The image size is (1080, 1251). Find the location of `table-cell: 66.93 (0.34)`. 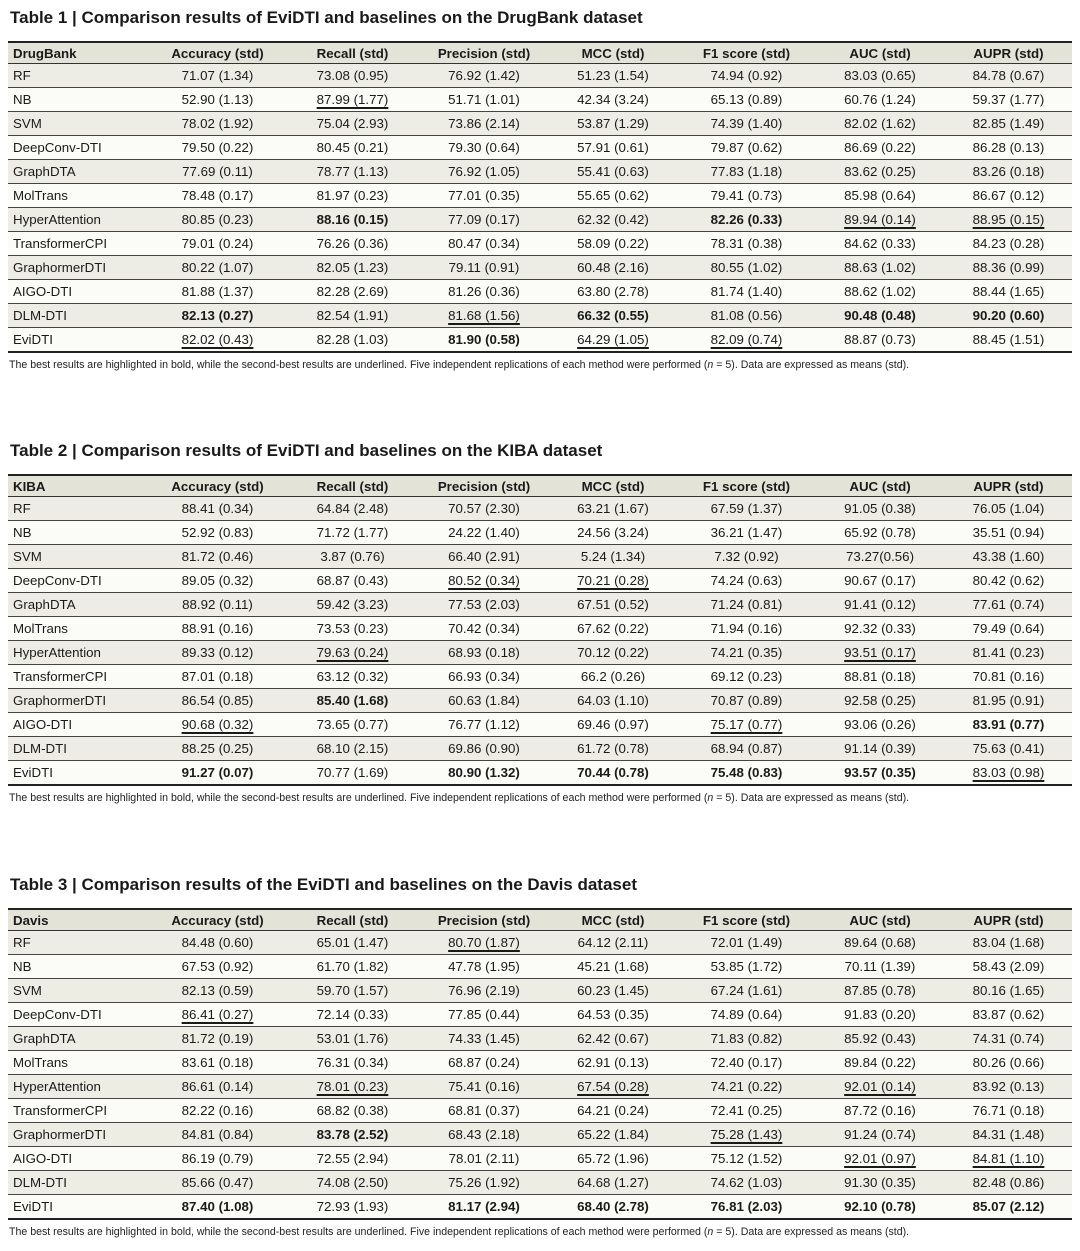

table-cell: 66.93 (0.34) is located at coordinates (484, 676).